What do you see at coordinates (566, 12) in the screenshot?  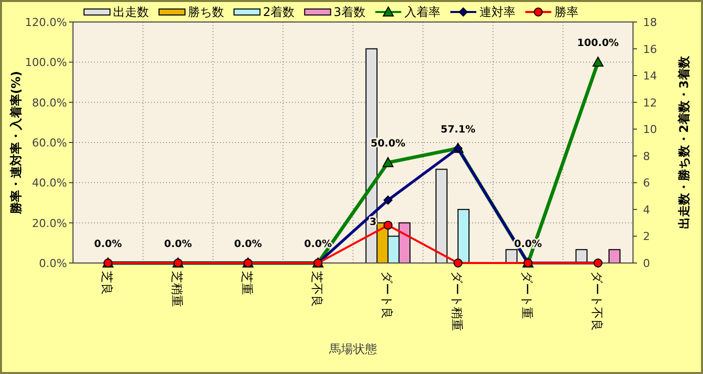 I see `legend-label: 勝率` at bounding box center [566, 12].